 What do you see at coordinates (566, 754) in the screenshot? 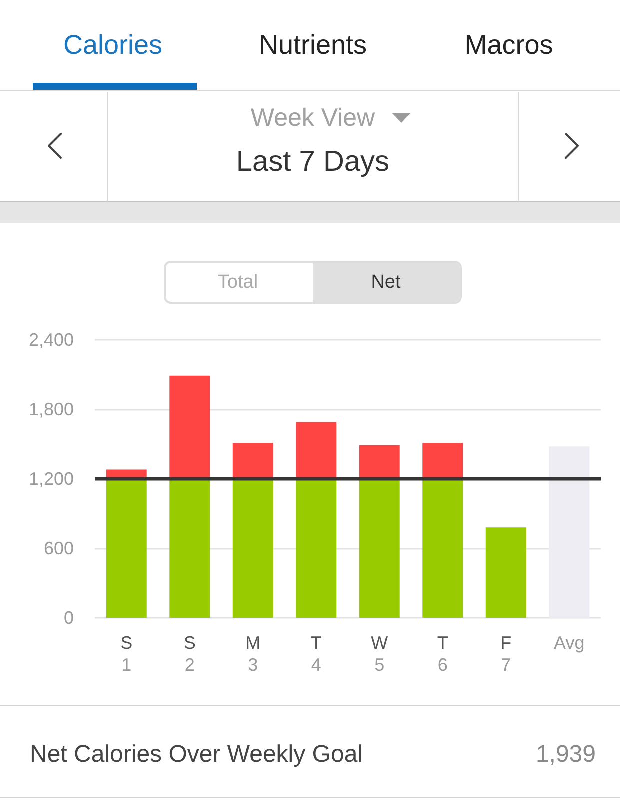
I see `text: 1,939` at bounding box center [566, 754].